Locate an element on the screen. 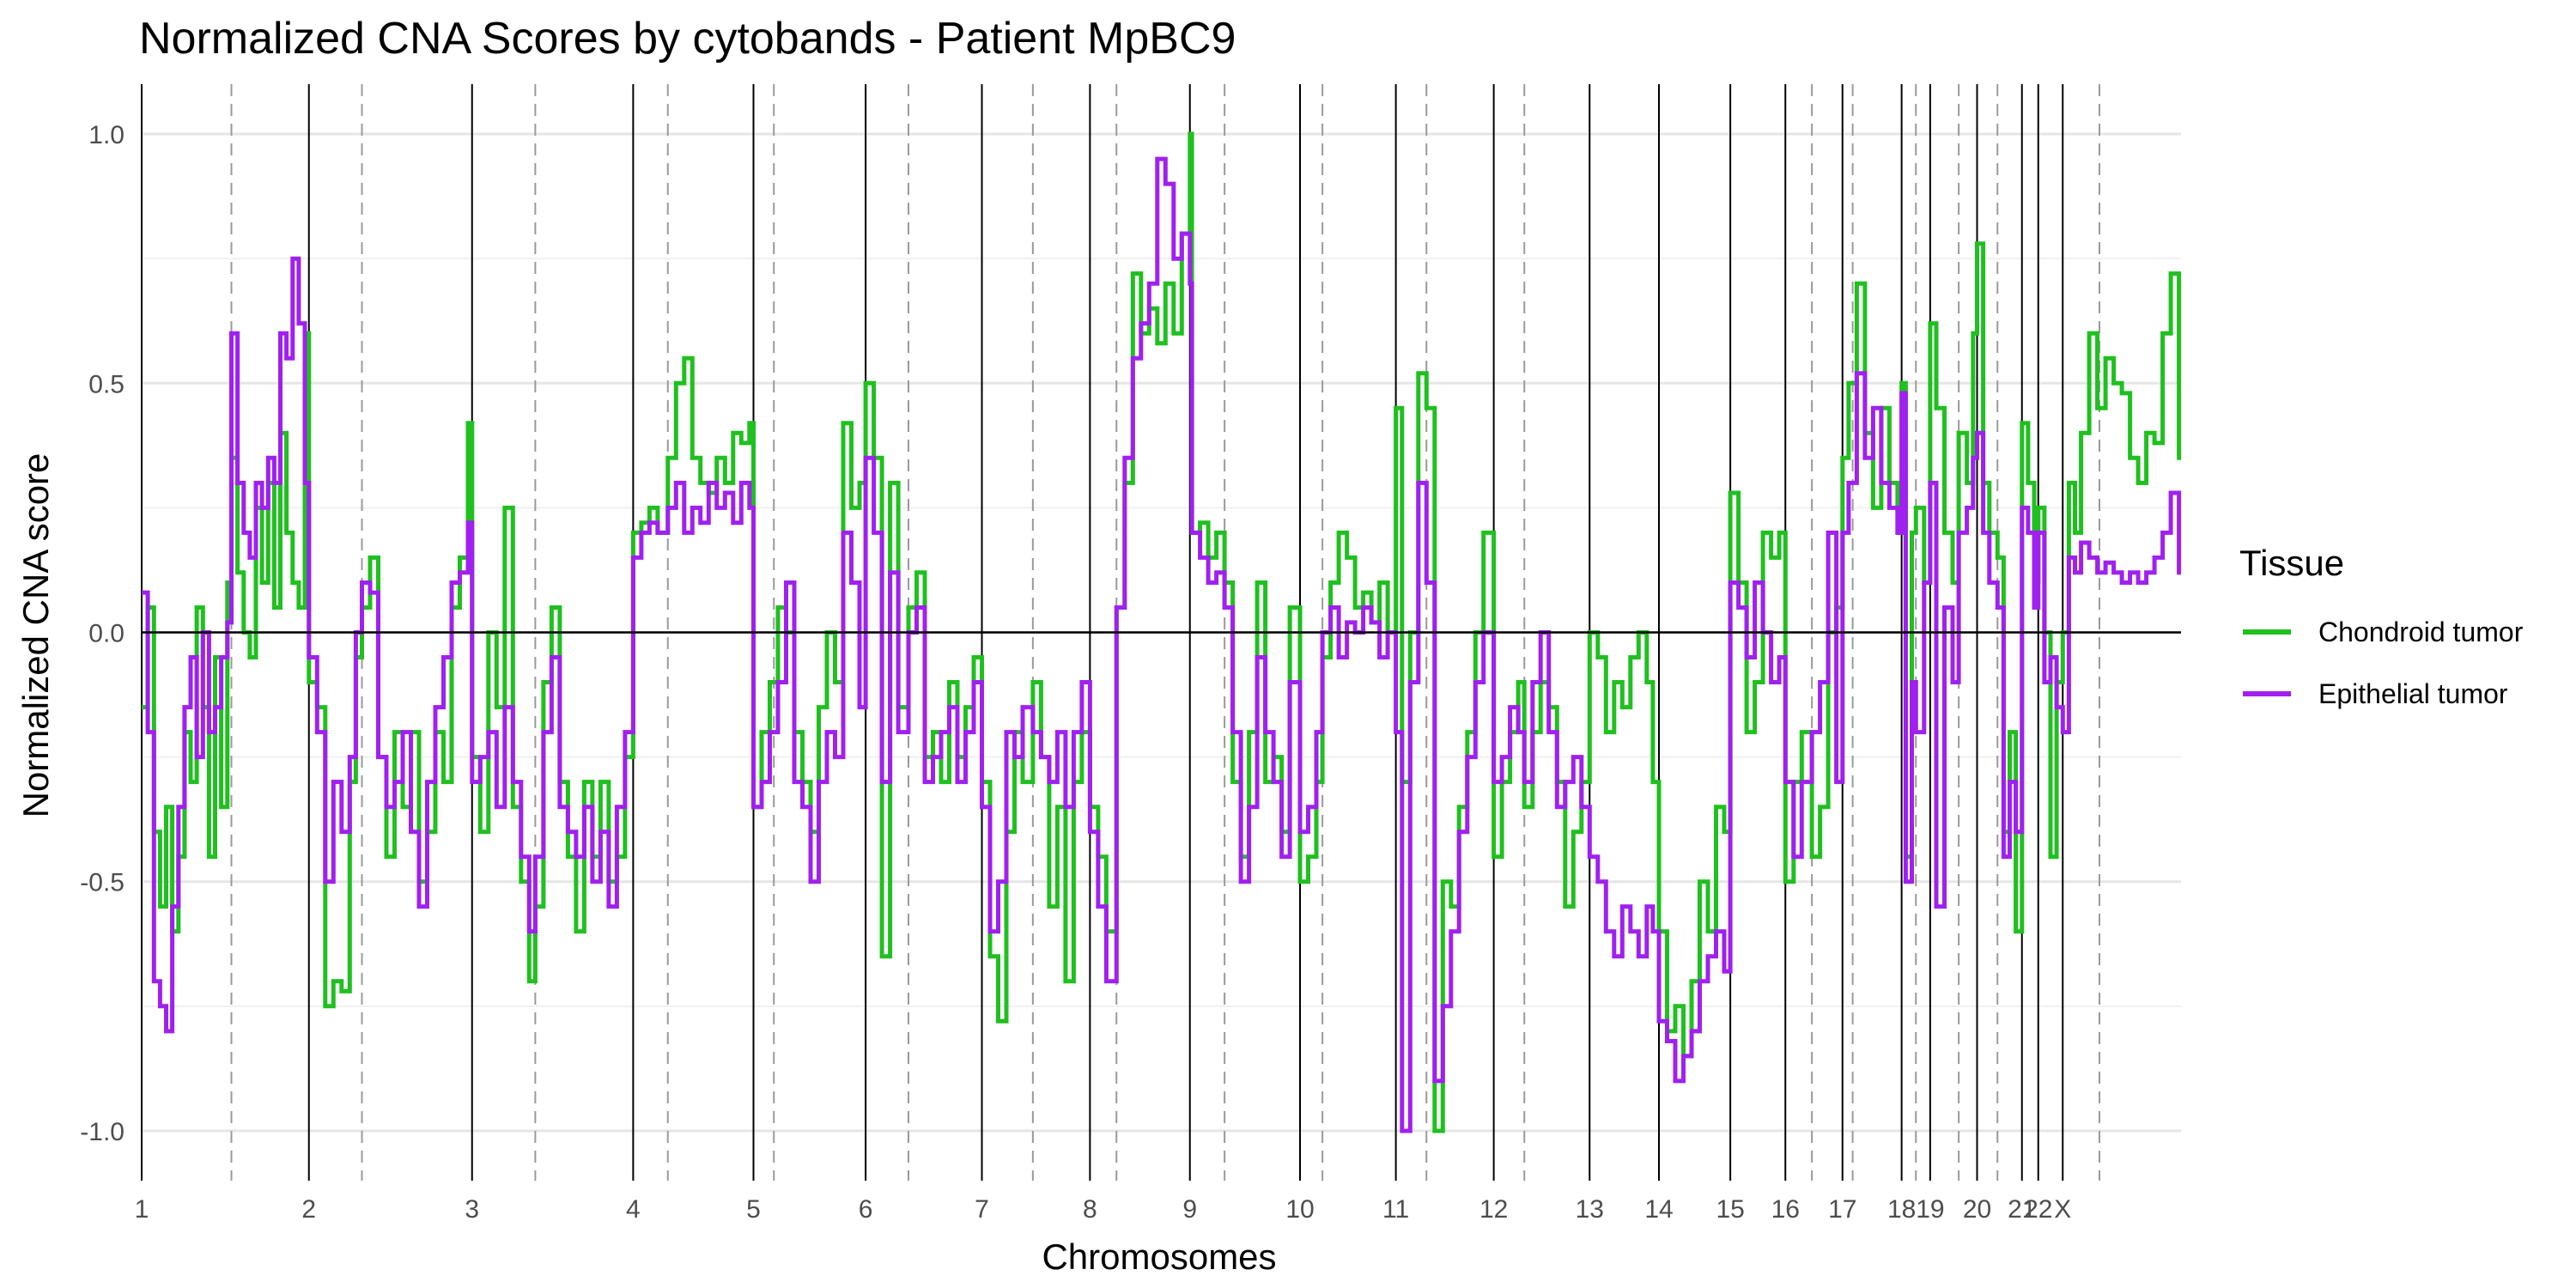  legend-label: Chondroid tumor is located at coordinates (2421, 632).